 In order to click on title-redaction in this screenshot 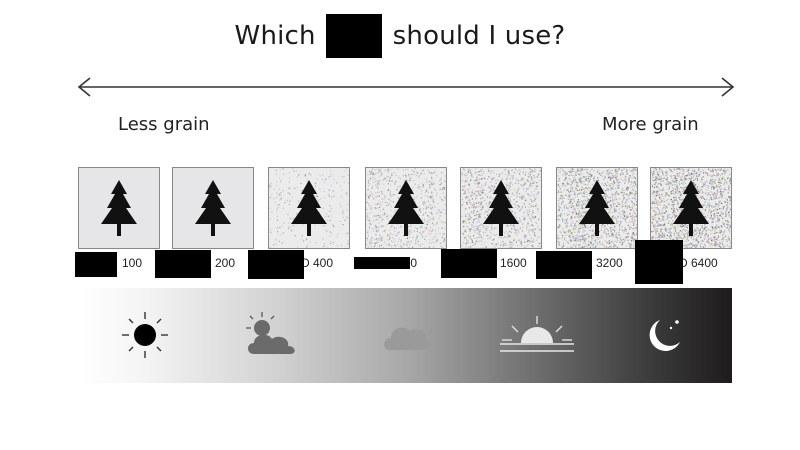, I will do `click(354, 36)`.